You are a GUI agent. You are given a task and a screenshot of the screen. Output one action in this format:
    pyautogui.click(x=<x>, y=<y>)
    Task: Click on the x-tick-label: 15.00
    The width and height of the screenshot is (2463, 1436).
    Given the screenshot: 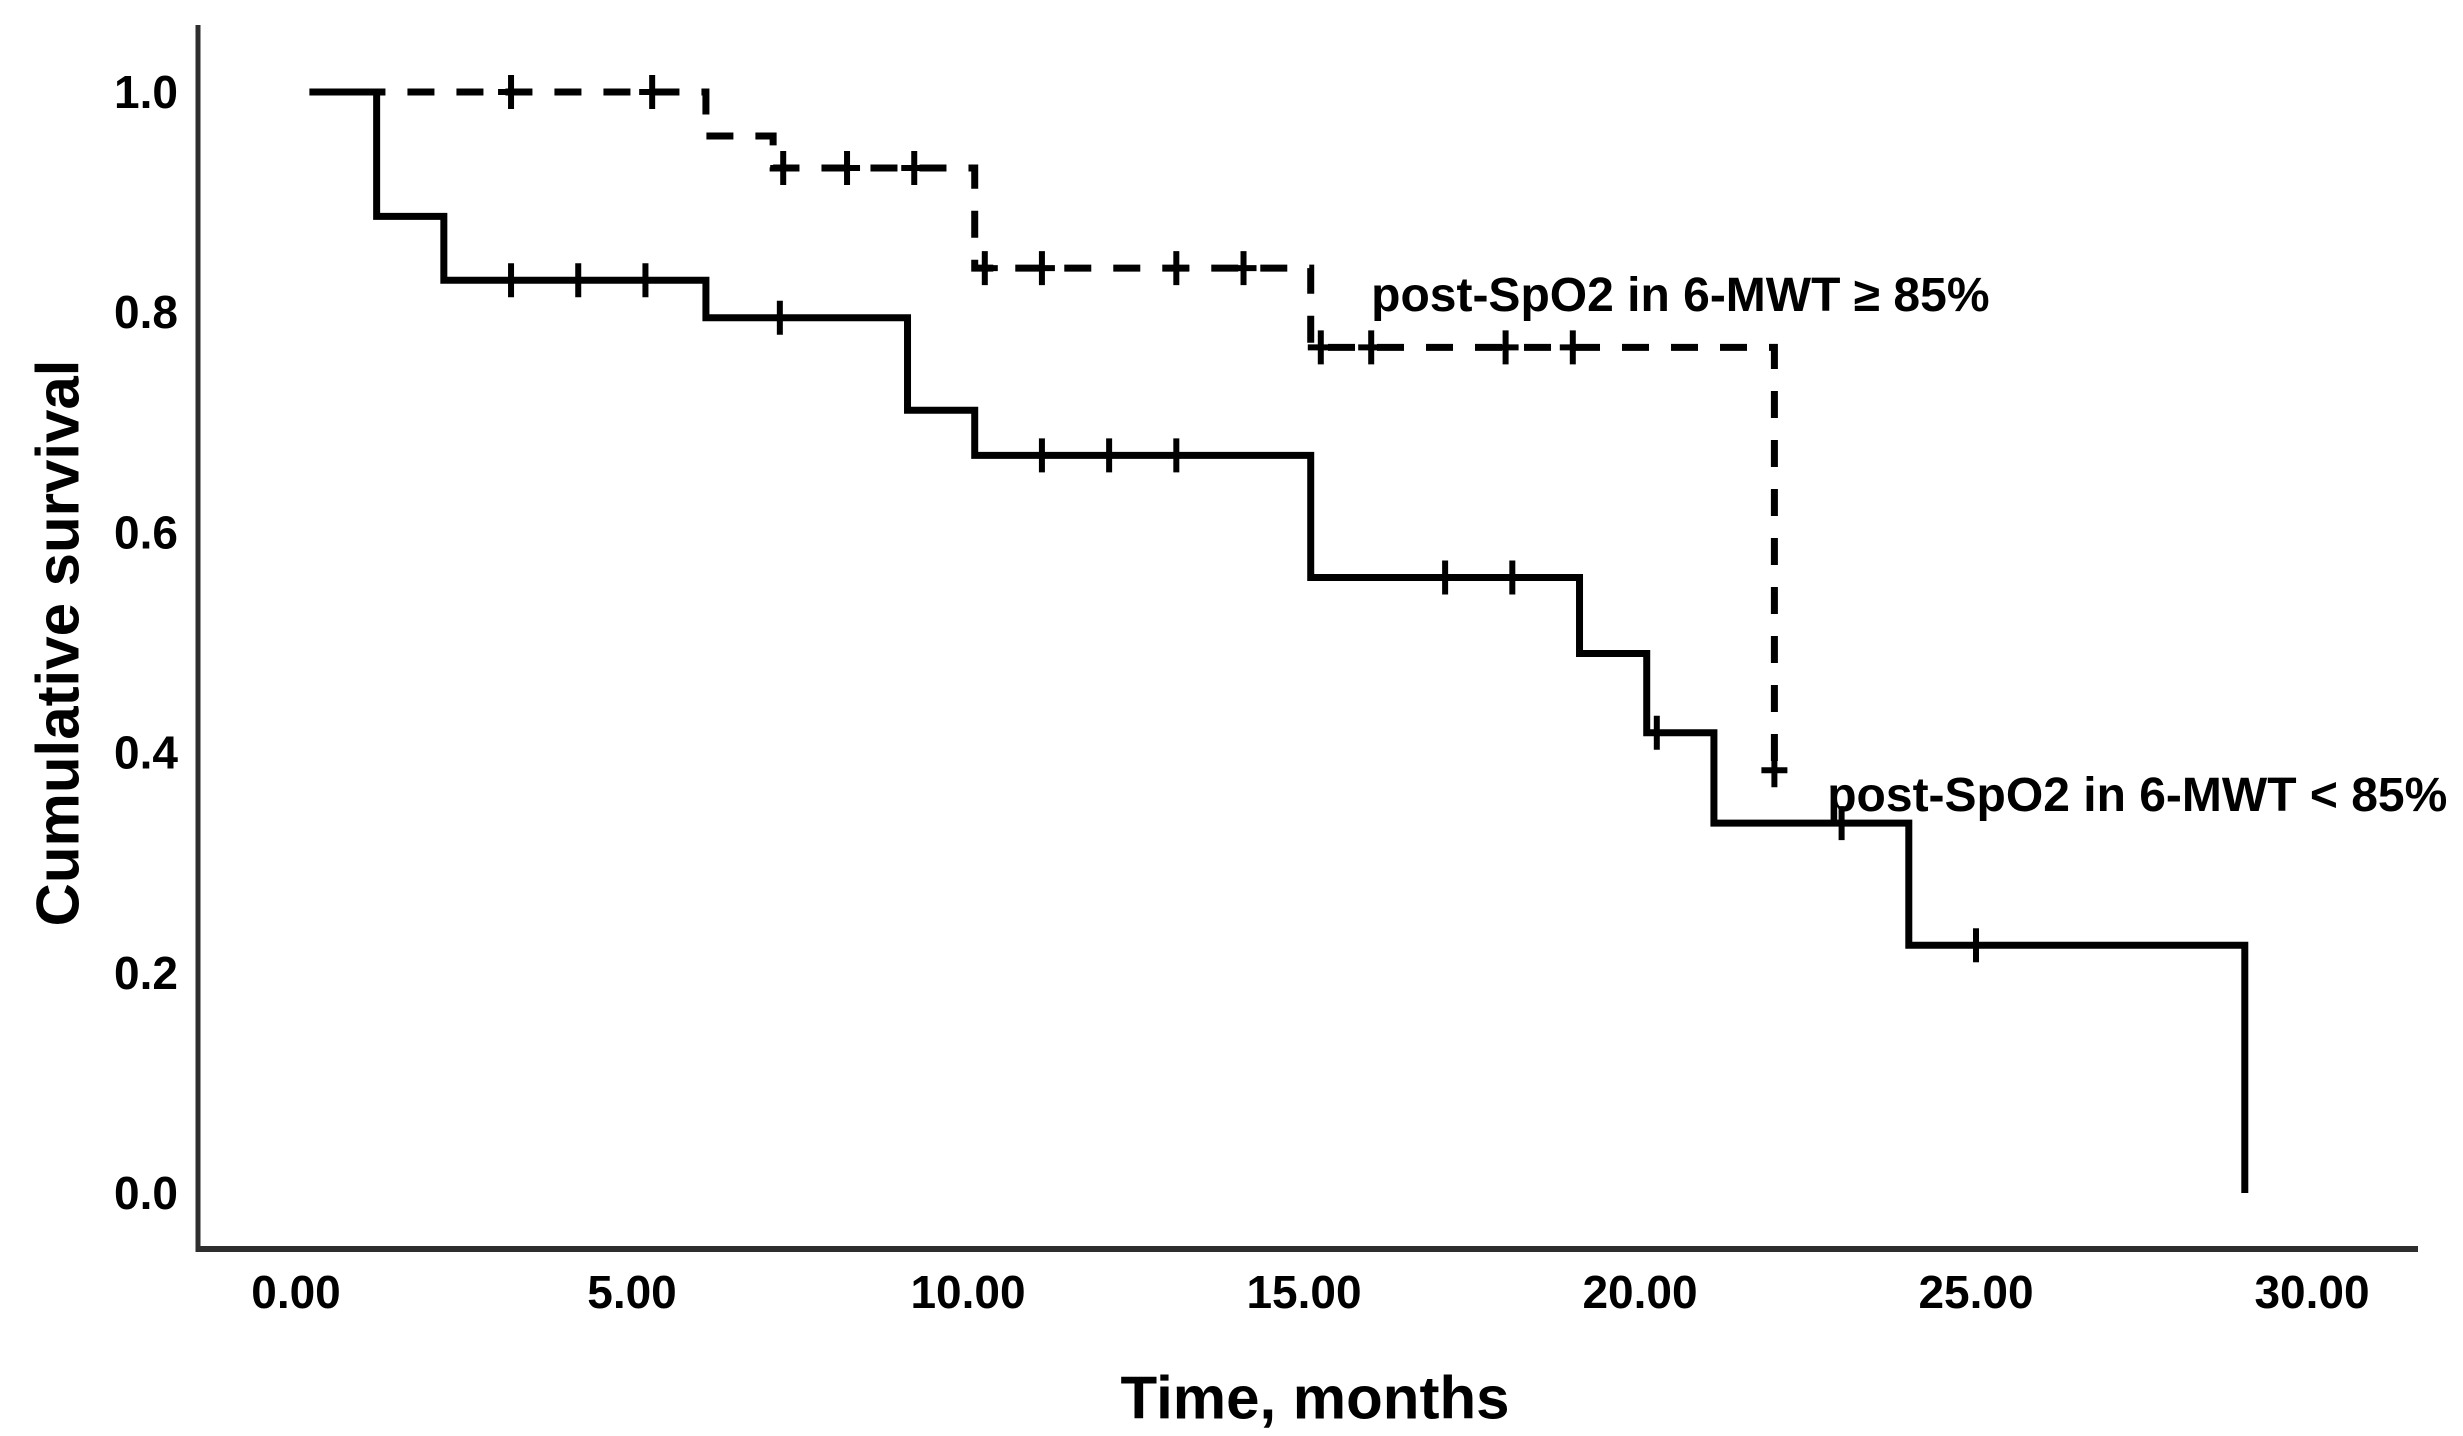 What is the action you would take?
    pyautogui.click(x=1303, y=1292)
    